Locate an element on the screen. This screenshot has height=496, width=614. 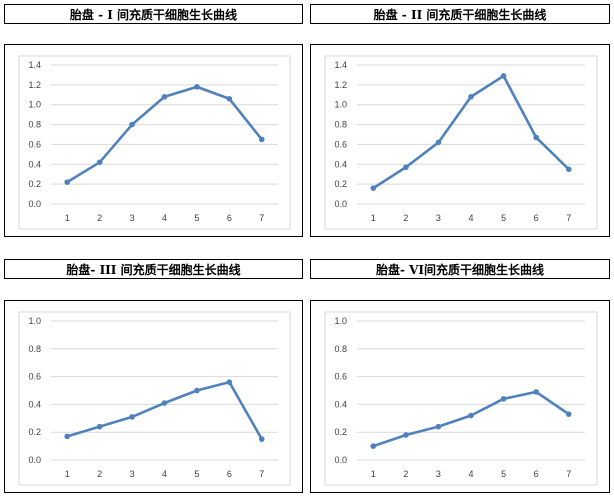
y-tick-label: 1.4 is located at coordinates (34, 65).